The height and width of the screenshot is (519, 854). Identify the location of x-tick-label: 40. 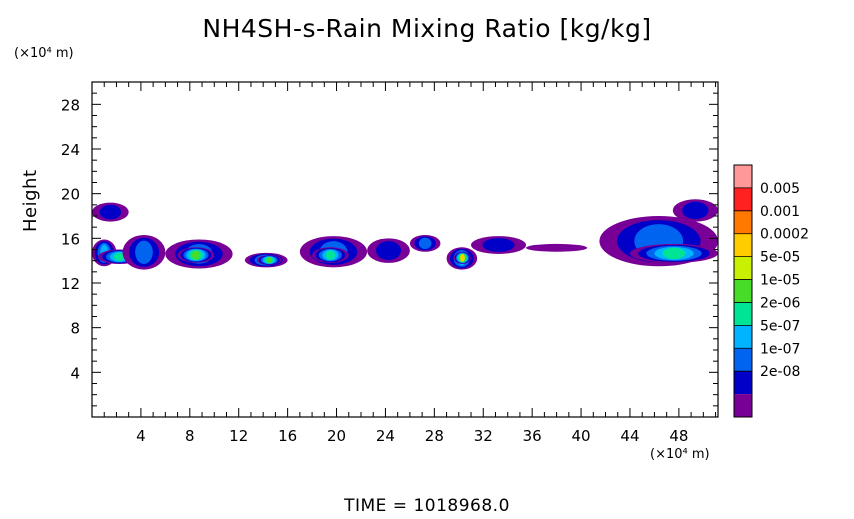
(581, 436).